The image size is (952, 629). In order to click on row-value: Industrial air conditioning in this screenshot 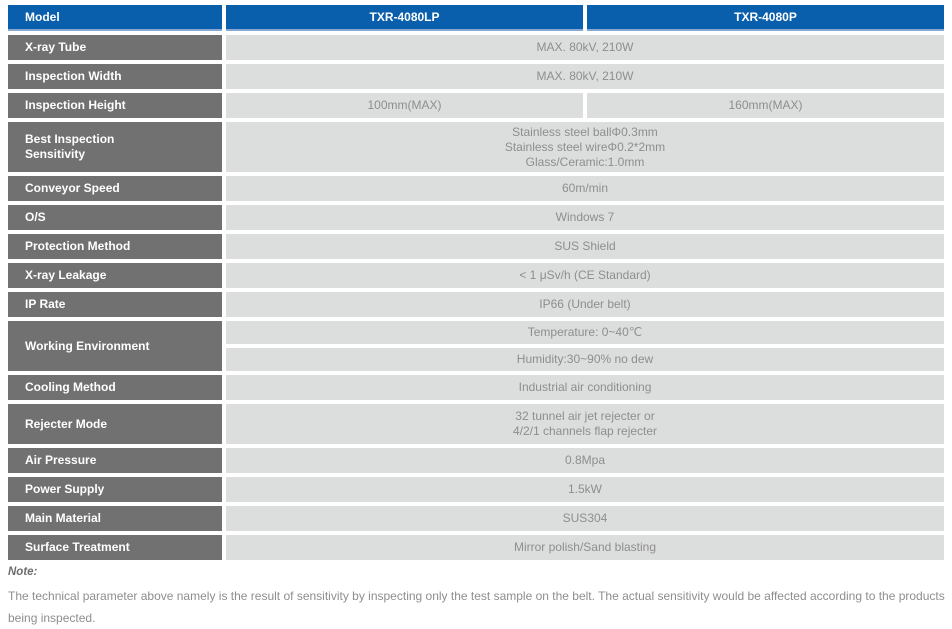, I will do `click(585, 387)`.